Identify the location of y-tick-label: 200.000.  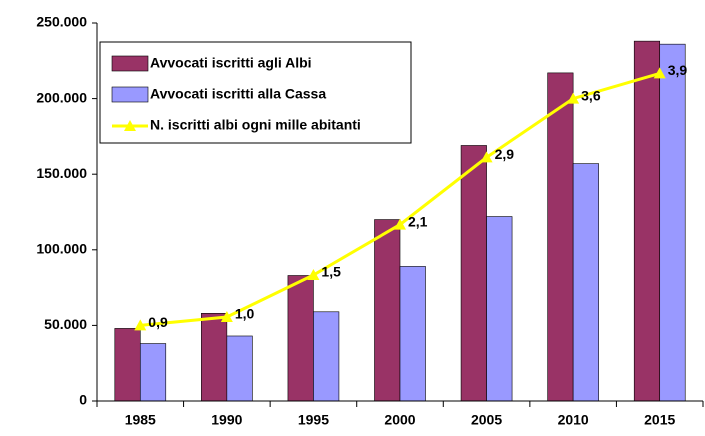
(61, 97).